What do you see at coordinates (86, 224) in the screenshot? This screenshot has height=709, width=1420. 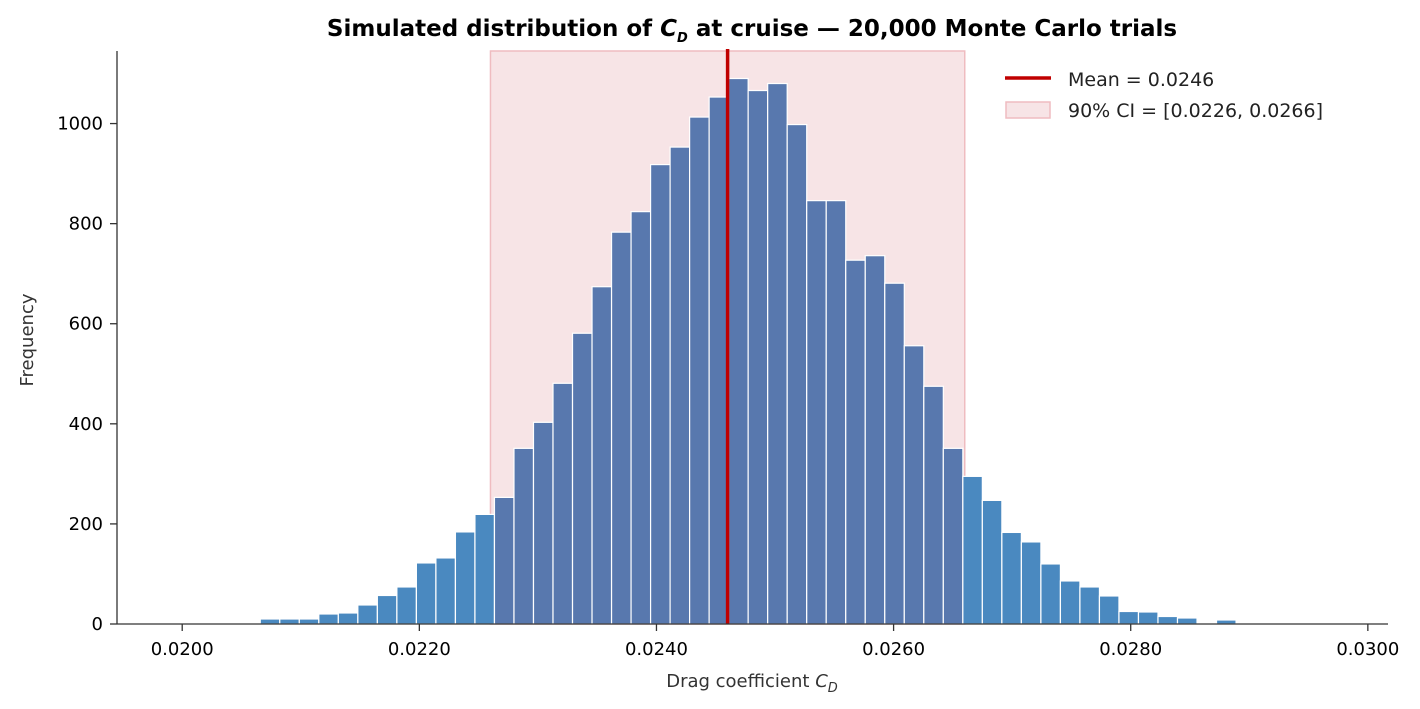 I see `y-tick-label: 800` at bounding box center [86, 224].